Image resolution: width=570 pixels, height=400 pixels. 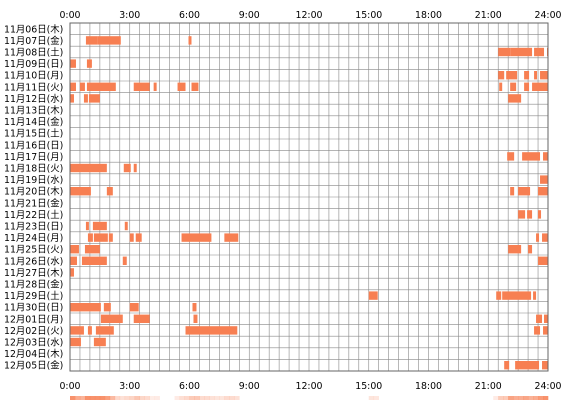 I want to click on x-tick-label-top: 3:00, so click(x=129, y=15).